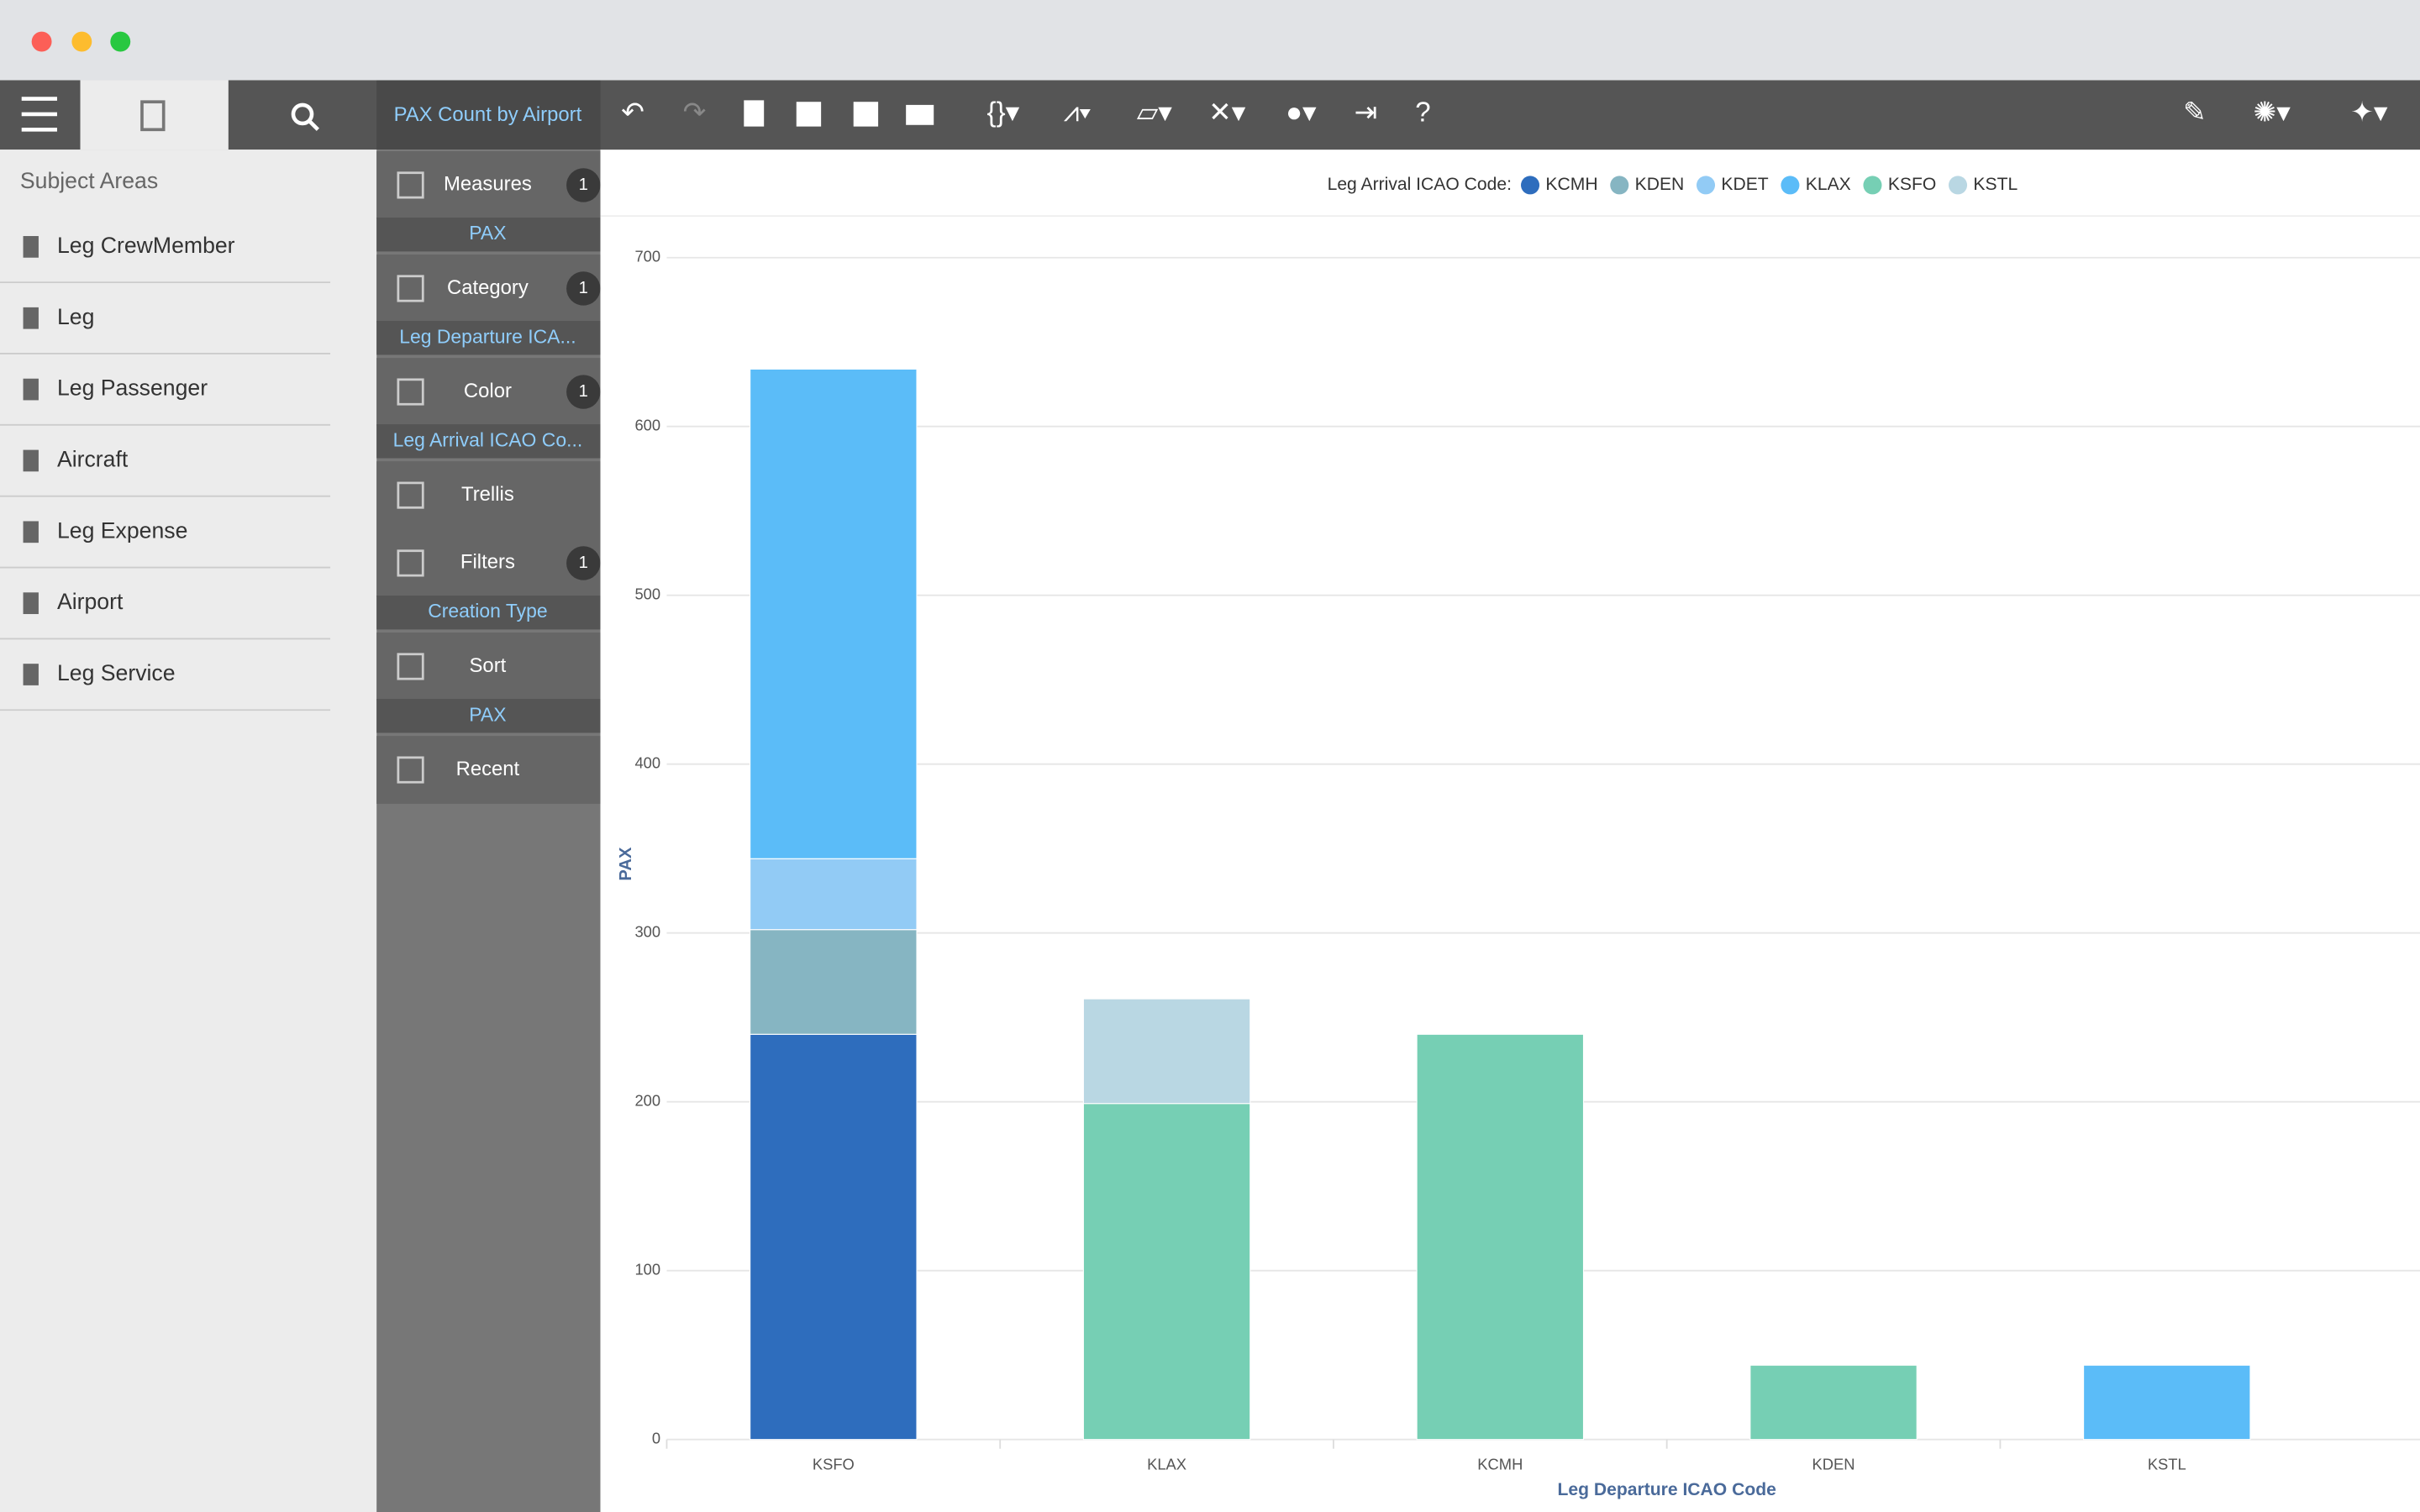 Image resolution: width=2420 pixels, height=1512 pixels. What do you see at coordinates (1571, 184) in the screenshot?
I see `legend-label: KCMH` at bounding box center [1571, 184].